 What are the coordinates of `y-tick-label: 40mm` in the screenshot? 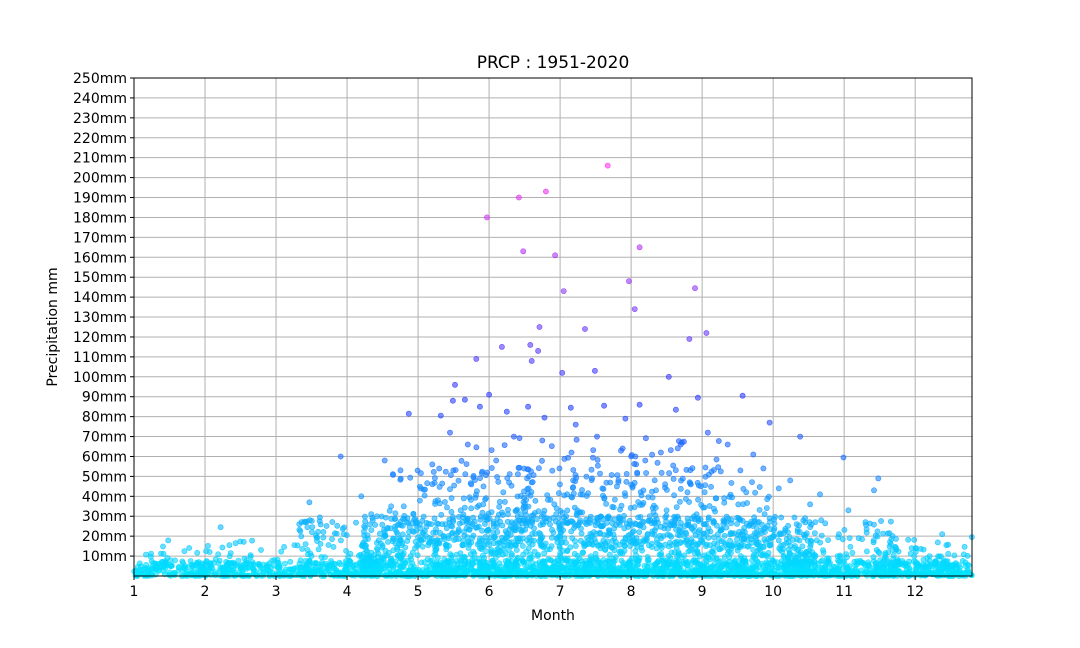 It's located at (104, 497).